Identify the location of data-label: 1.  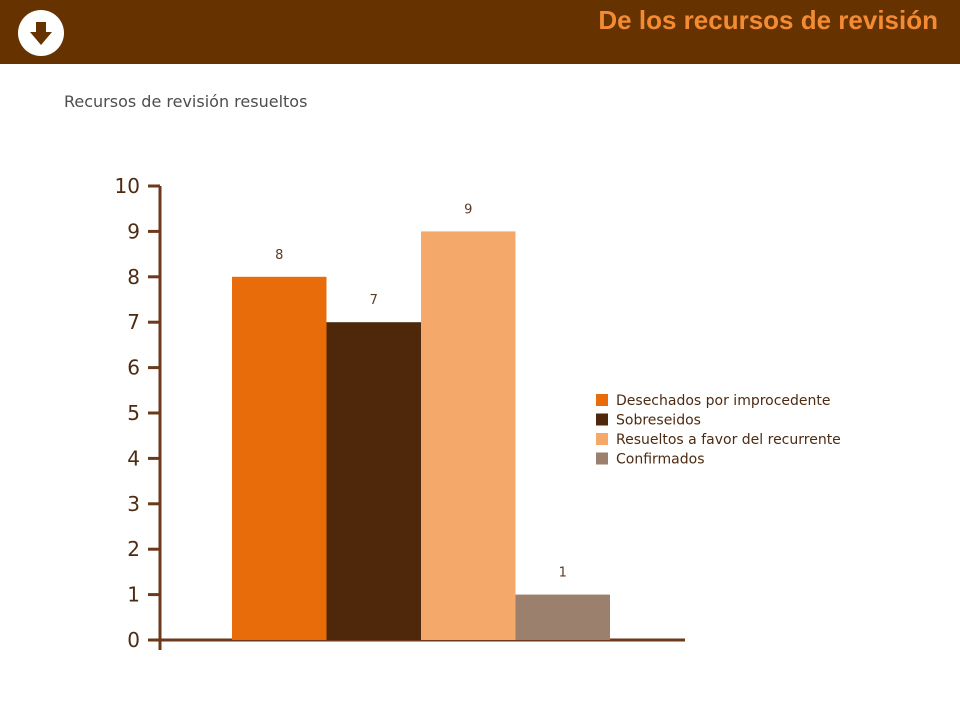
(563, 573).